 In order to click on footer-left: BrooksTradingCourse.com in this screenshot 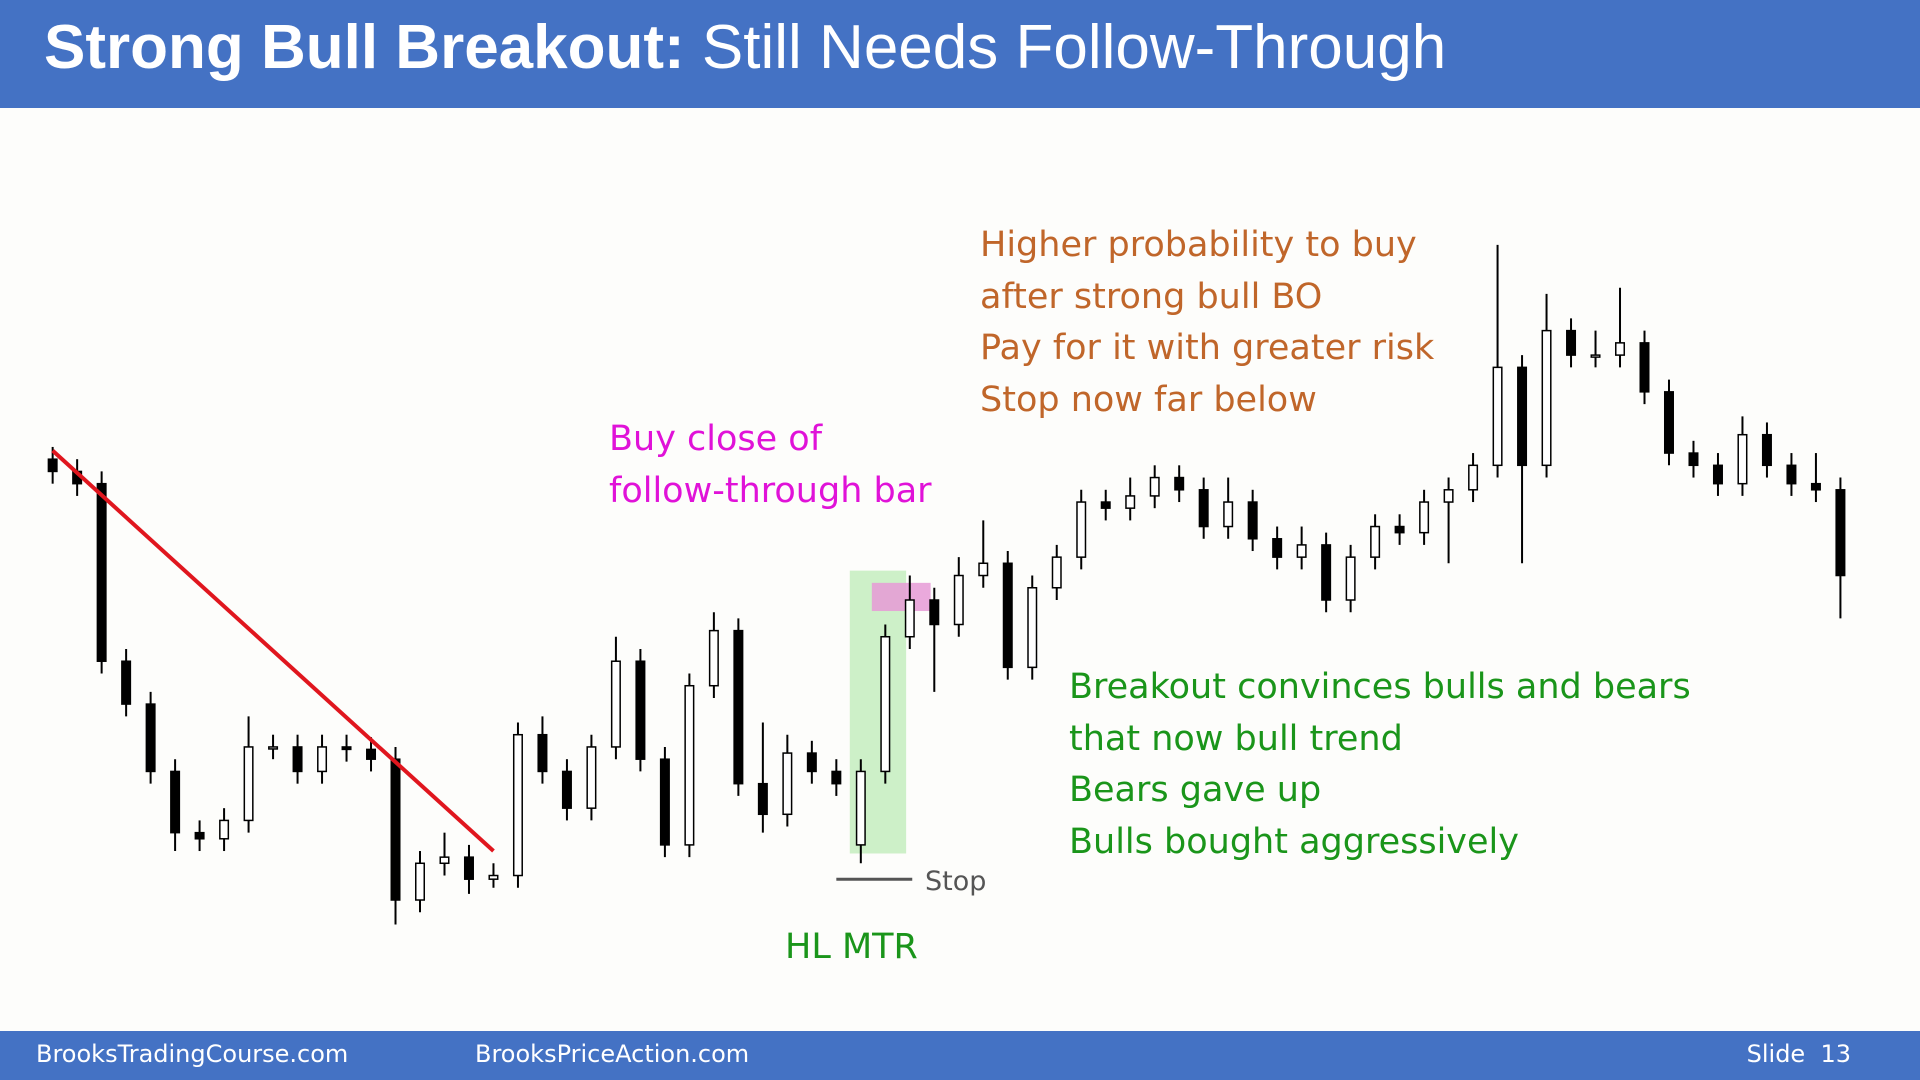, I will do `click(192, 1054)`.